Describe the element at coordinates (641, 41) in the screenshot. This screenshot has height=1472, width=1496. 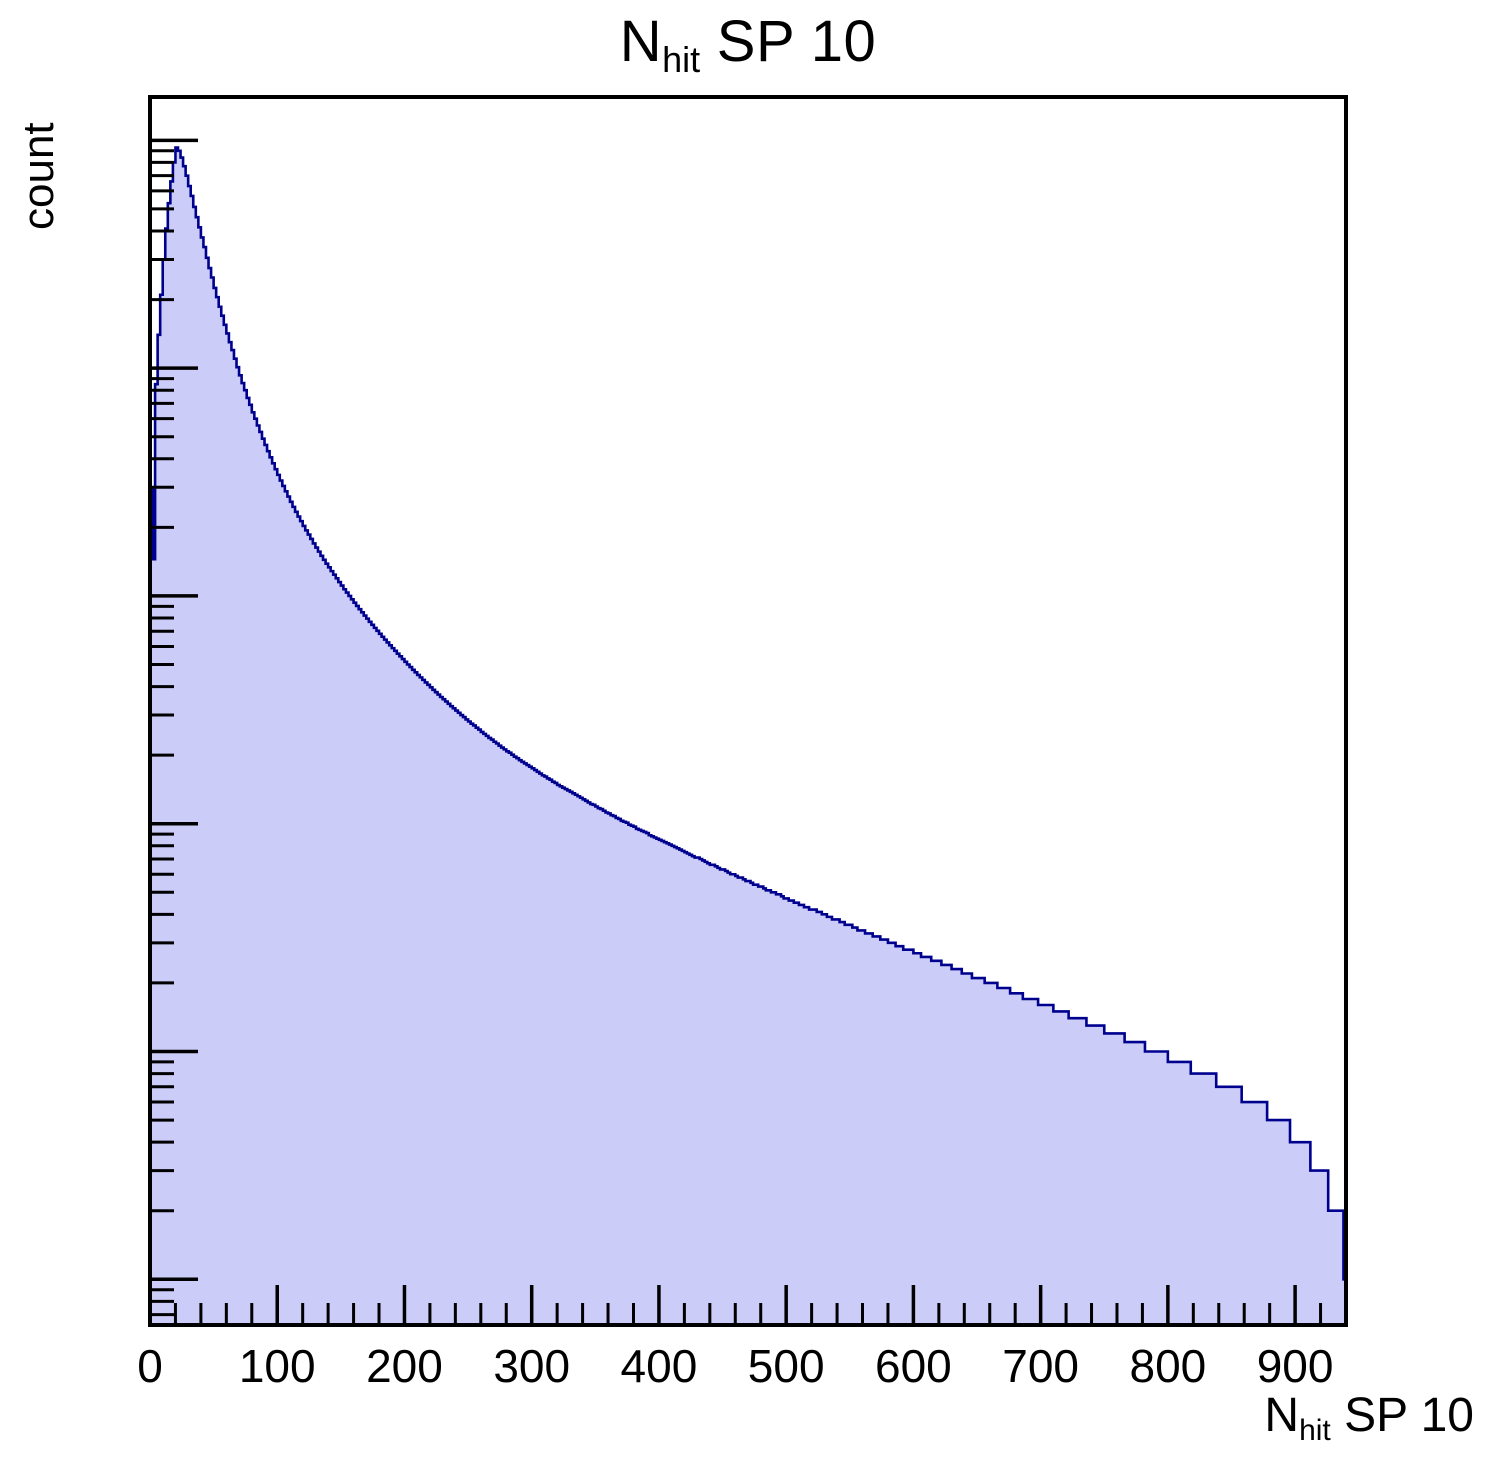
I see `title-main: N` at that location.